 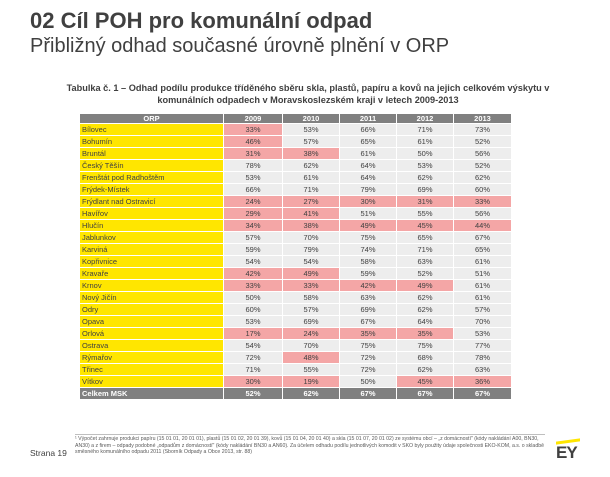 What do you see at coordinates (151, 118) in the screenshot?
I see `header-orp: ORP` at bounding box center [151, 118].